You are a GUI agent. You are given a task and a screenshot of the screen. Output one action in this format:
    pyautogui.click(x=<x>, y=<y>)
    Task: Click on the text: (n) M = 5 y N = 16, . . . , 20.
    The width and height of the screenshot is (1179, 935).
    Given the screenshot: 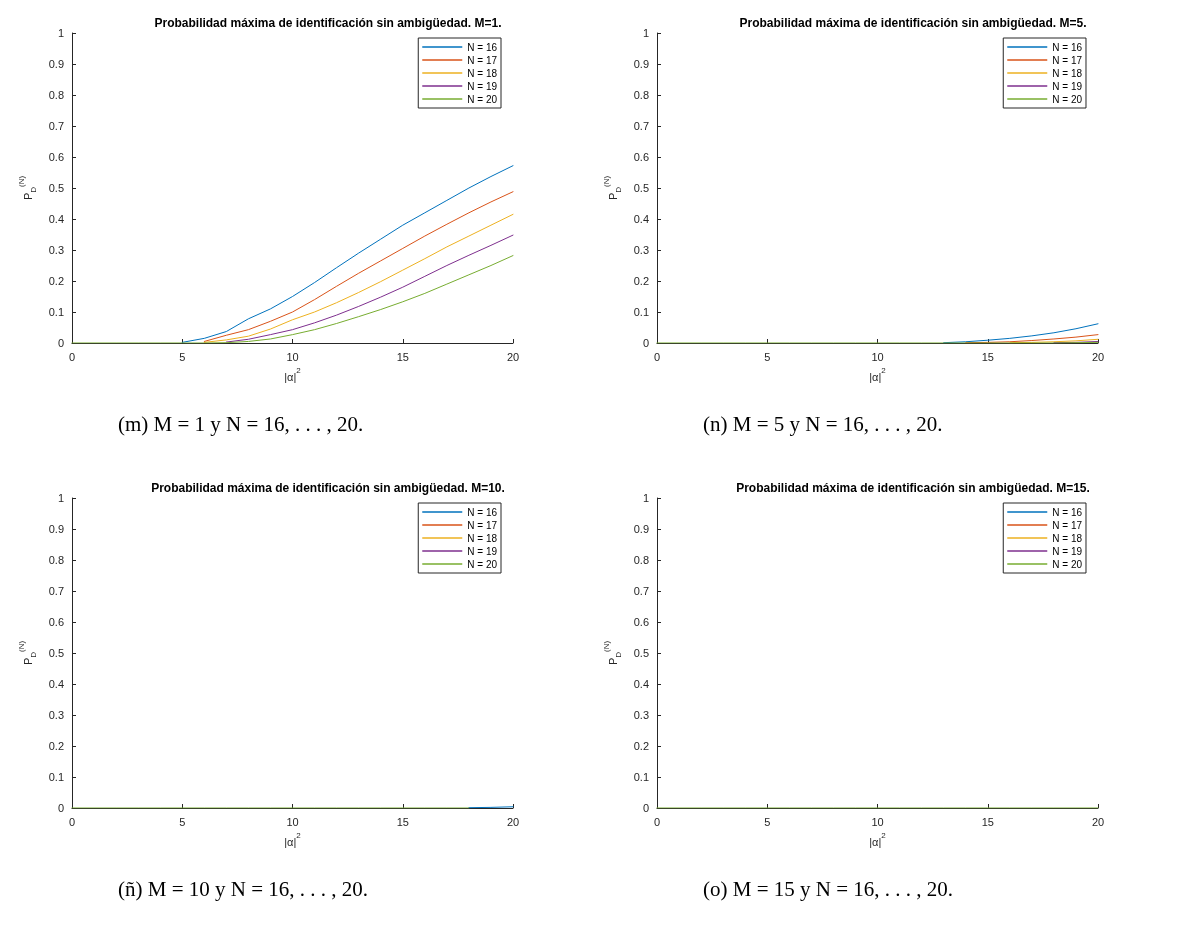 What is the action you would take?
    pyautogui.click(x=823, y=424)
    